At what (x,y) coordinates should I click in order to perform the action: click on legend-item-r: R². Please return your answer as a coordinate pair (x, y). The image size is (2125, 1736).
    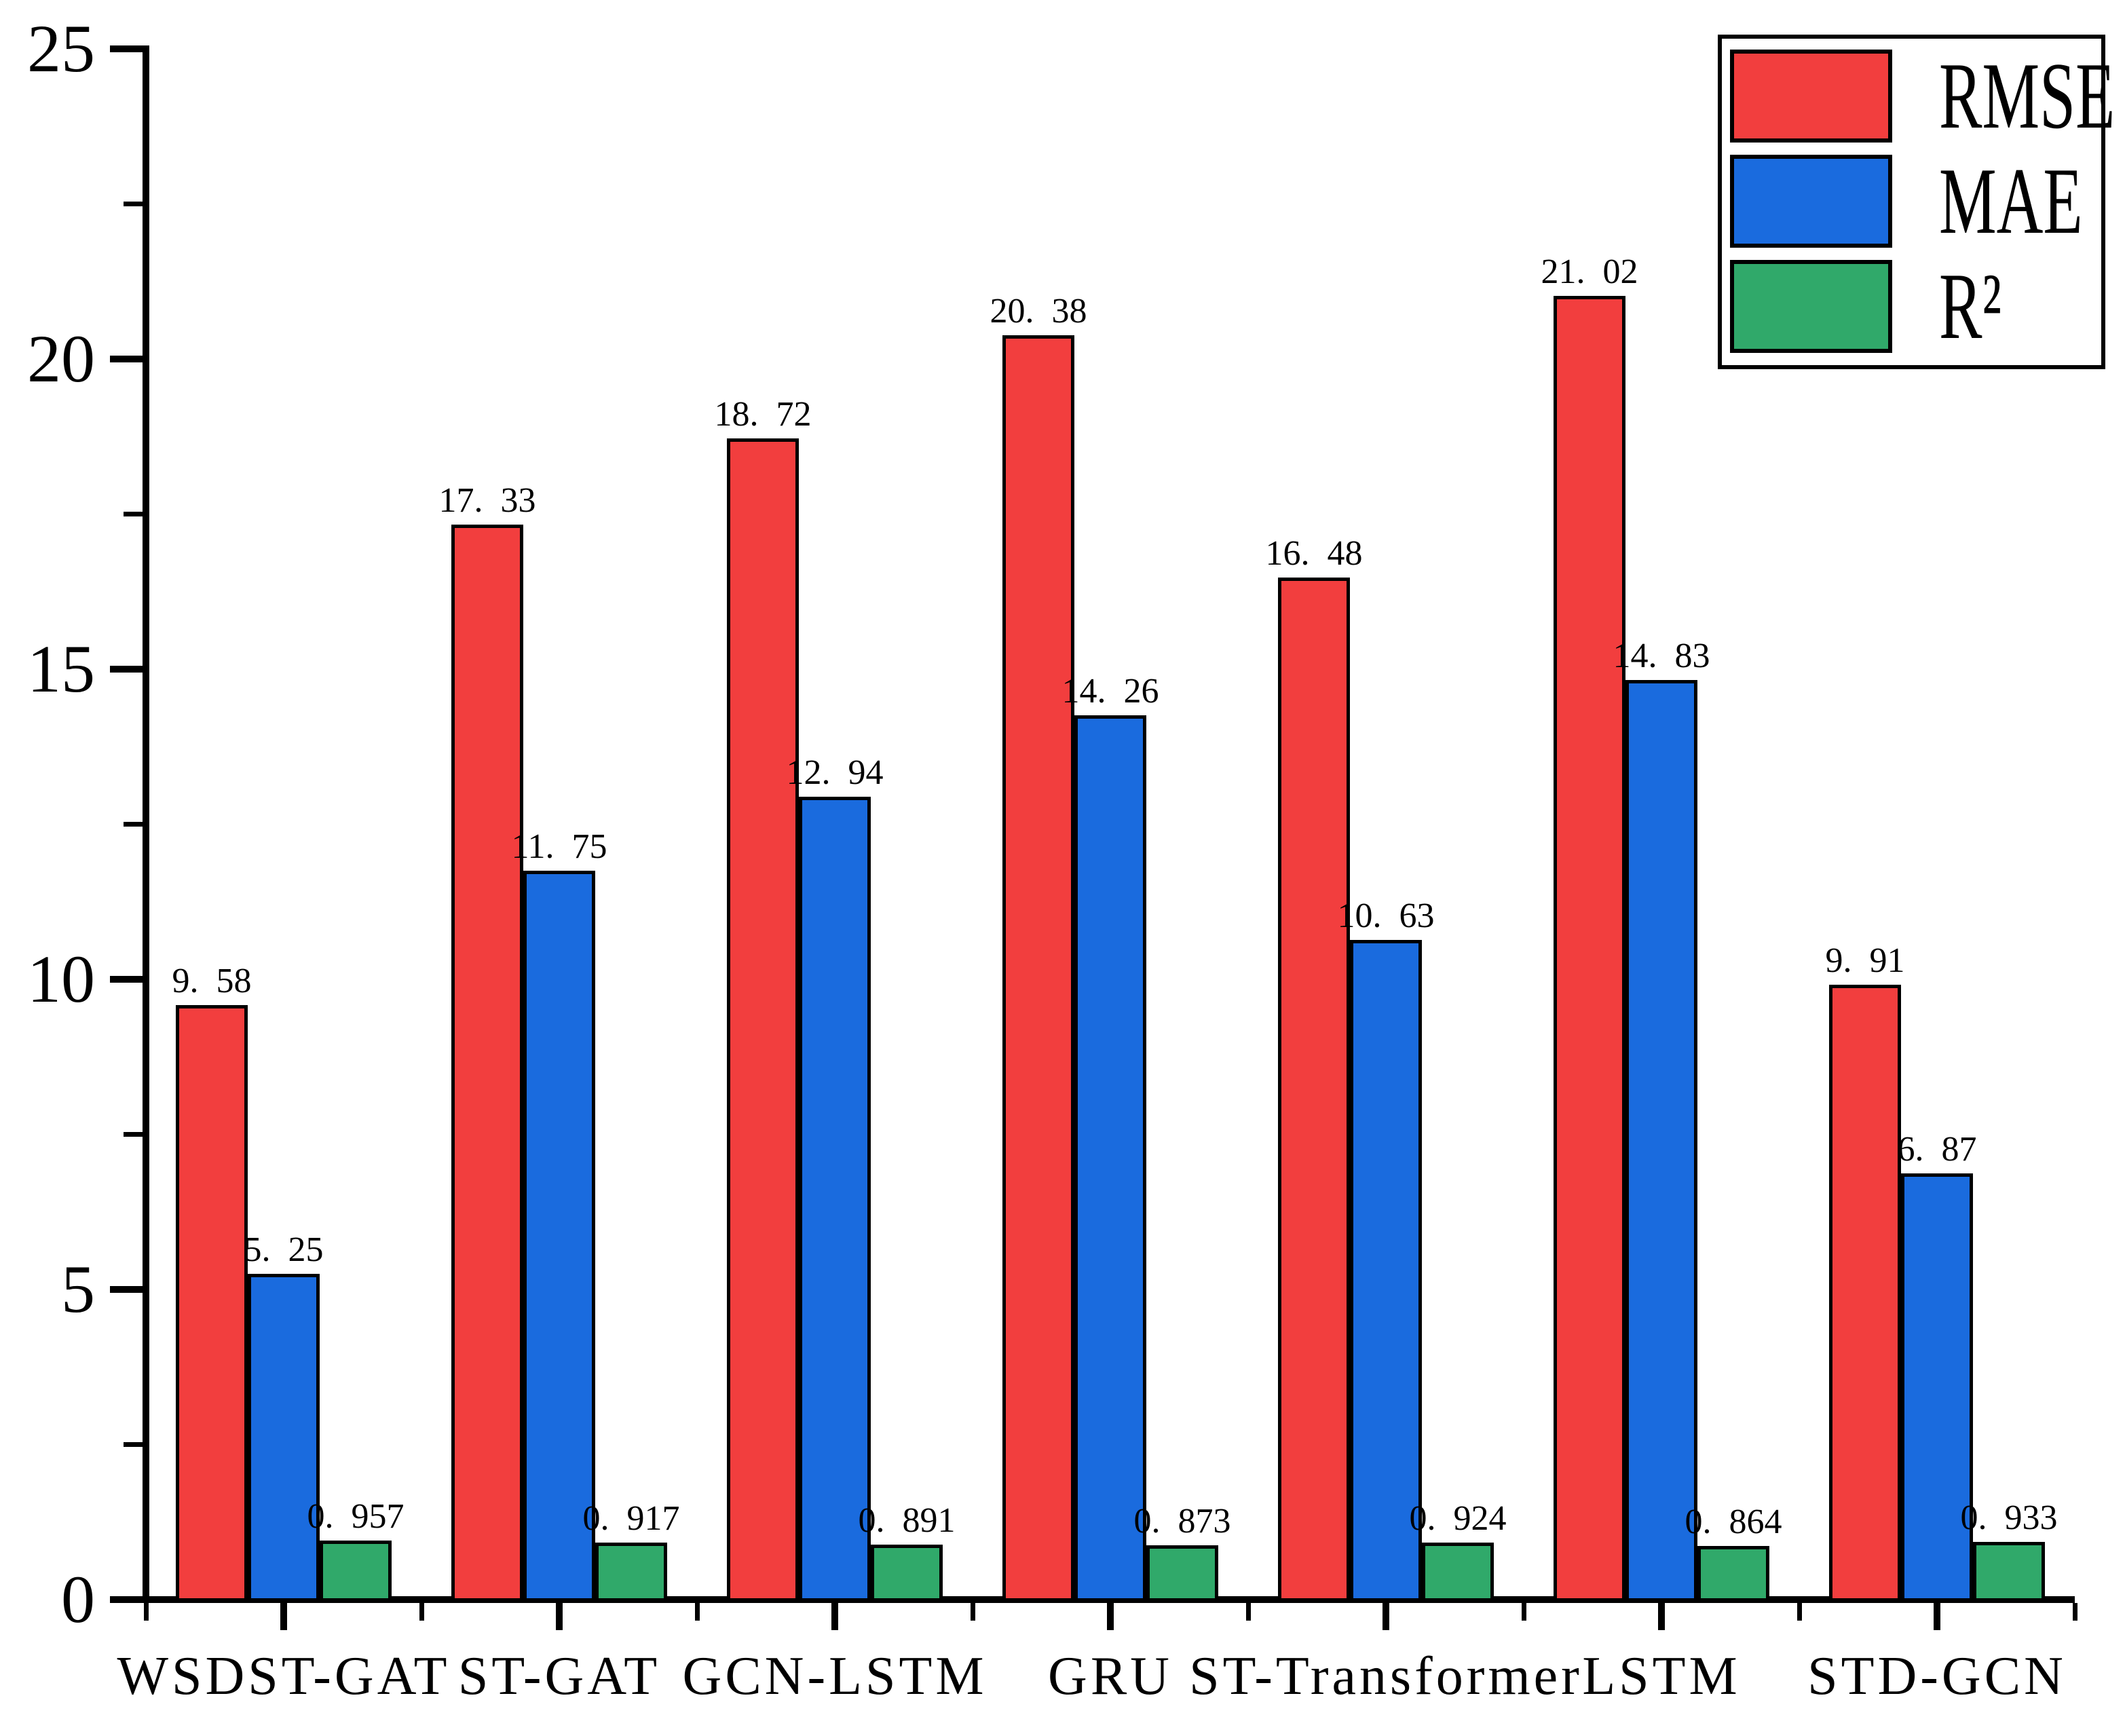
    Looking at the image, I should click on (1913, 306).